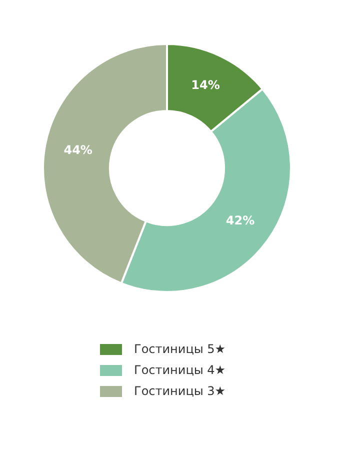 The width and height of the screenshot is (341, 463). Describe the element at coordinates (78, 150) in the screenshot. I see `data-label: 44%` at that location.